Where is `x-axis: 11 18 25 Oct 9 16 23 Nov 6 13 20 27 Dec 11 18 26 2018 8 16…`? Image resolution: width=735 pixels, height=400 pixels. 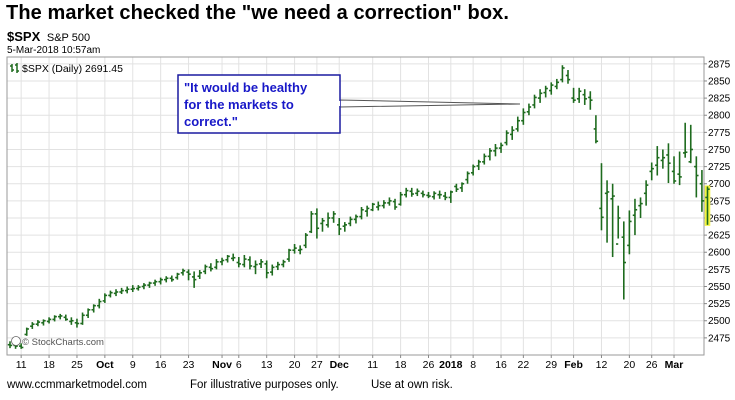 x-axis: 11 18 25 Oct 9 16 23 Nov 6 13 20 27 Dec 11 18 26 2018 8 16… is located at coordinates (349, 363).